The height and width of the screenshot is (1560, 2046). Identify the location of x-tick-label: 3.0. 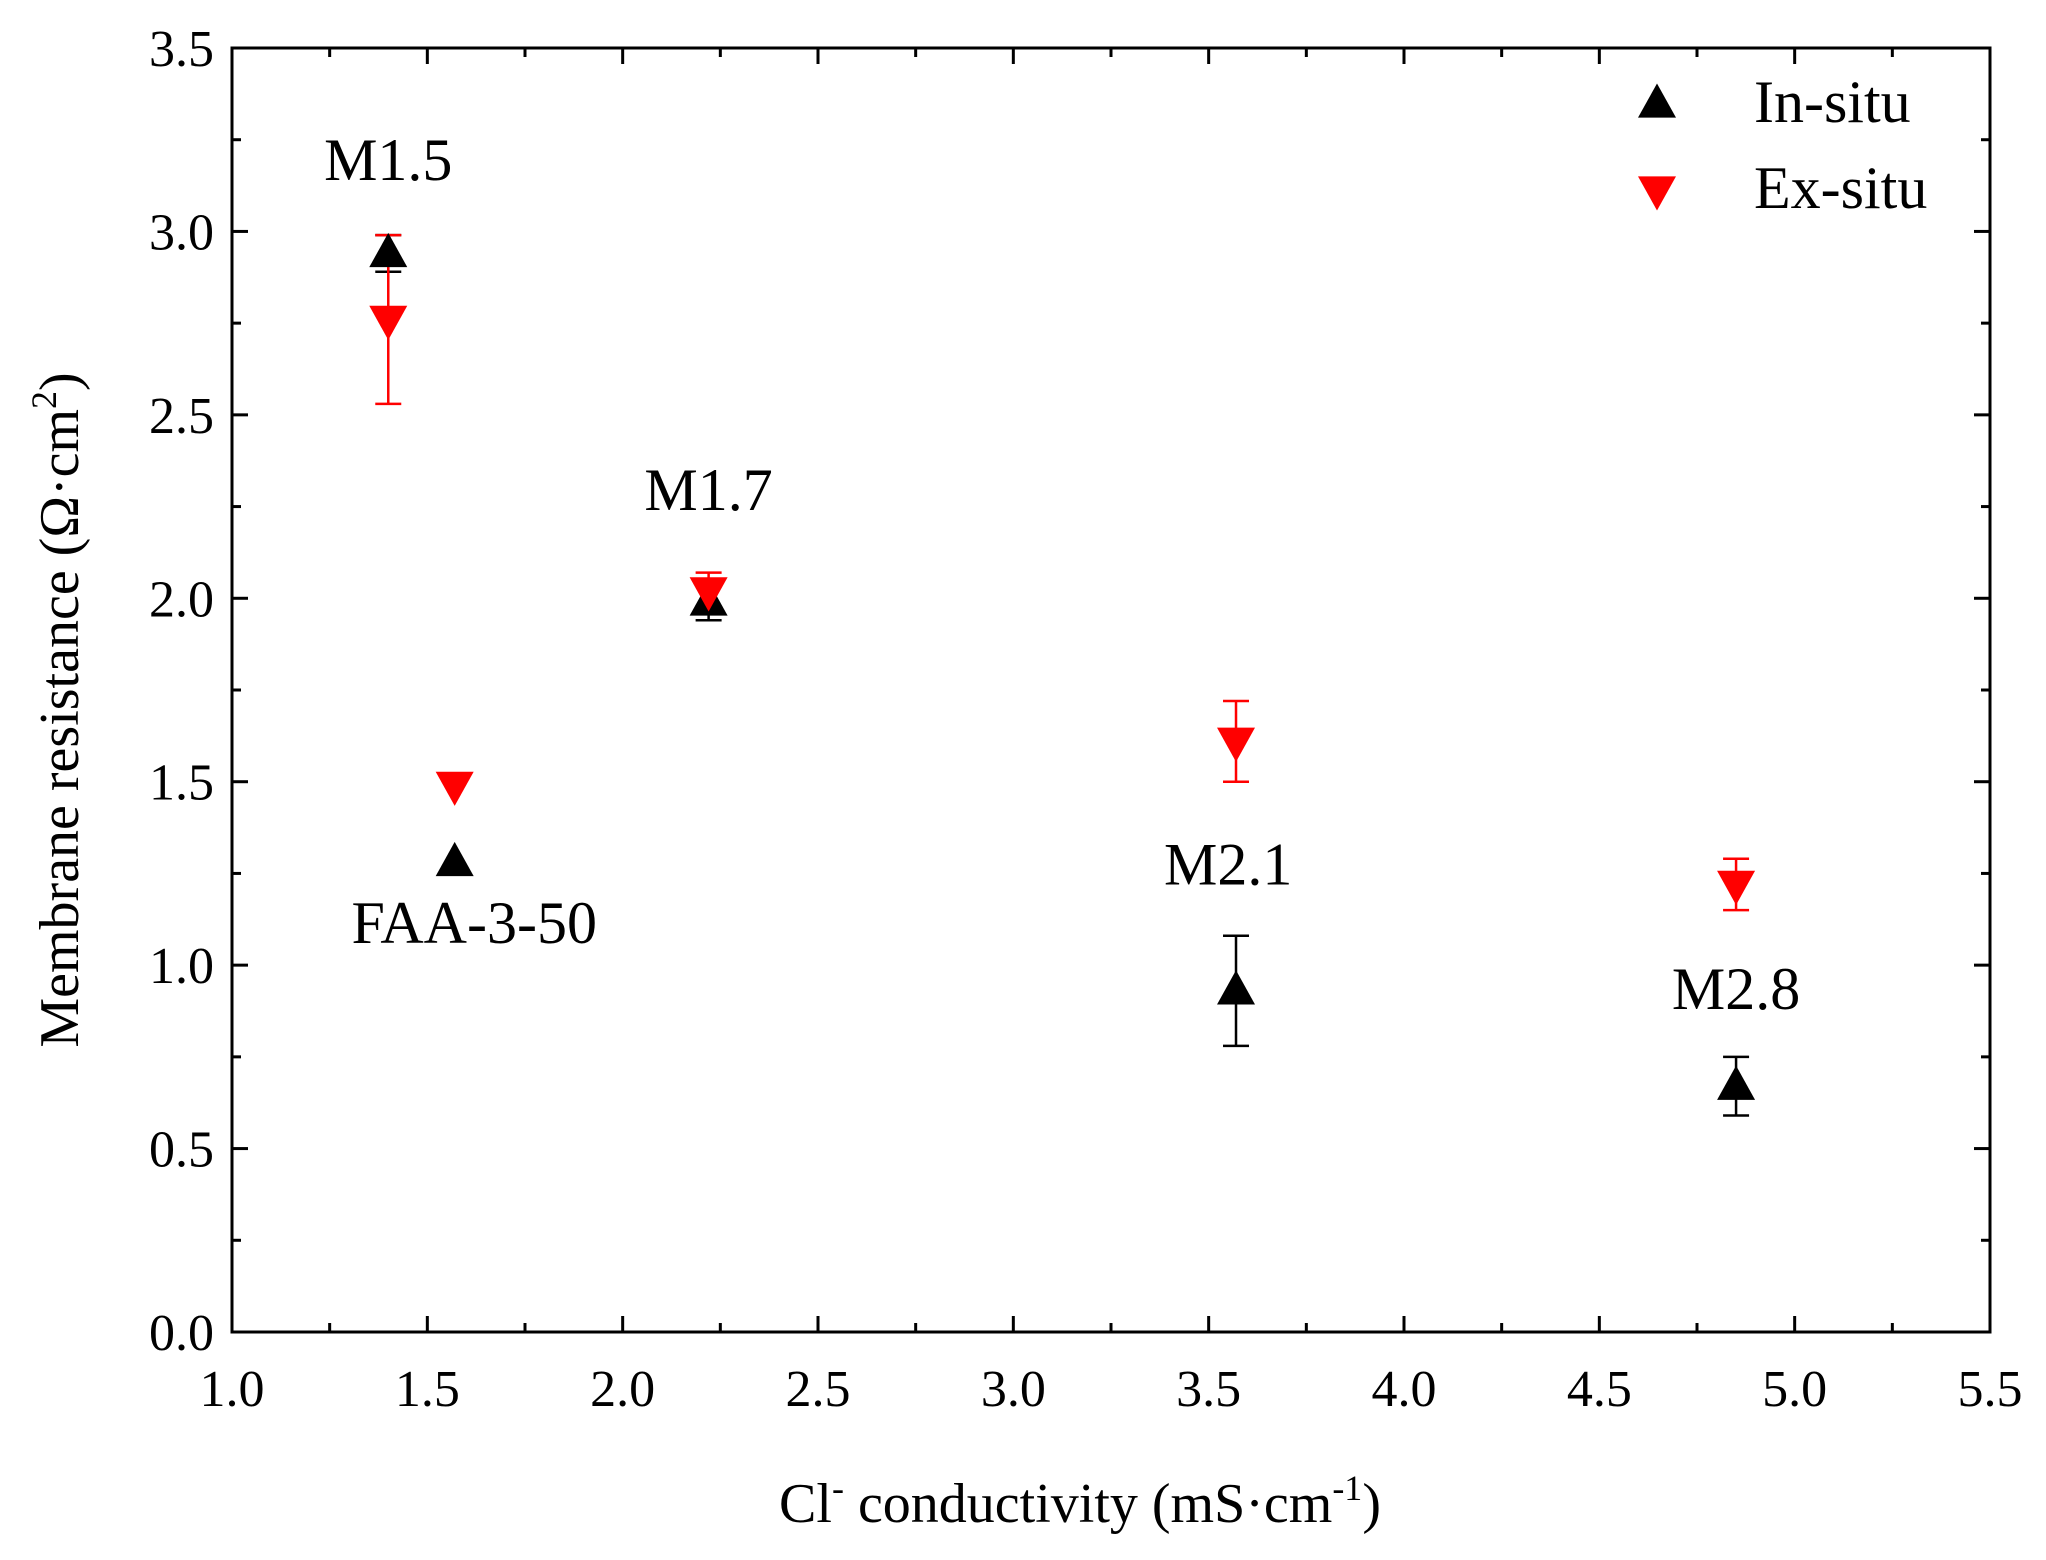
(1013, 1389).